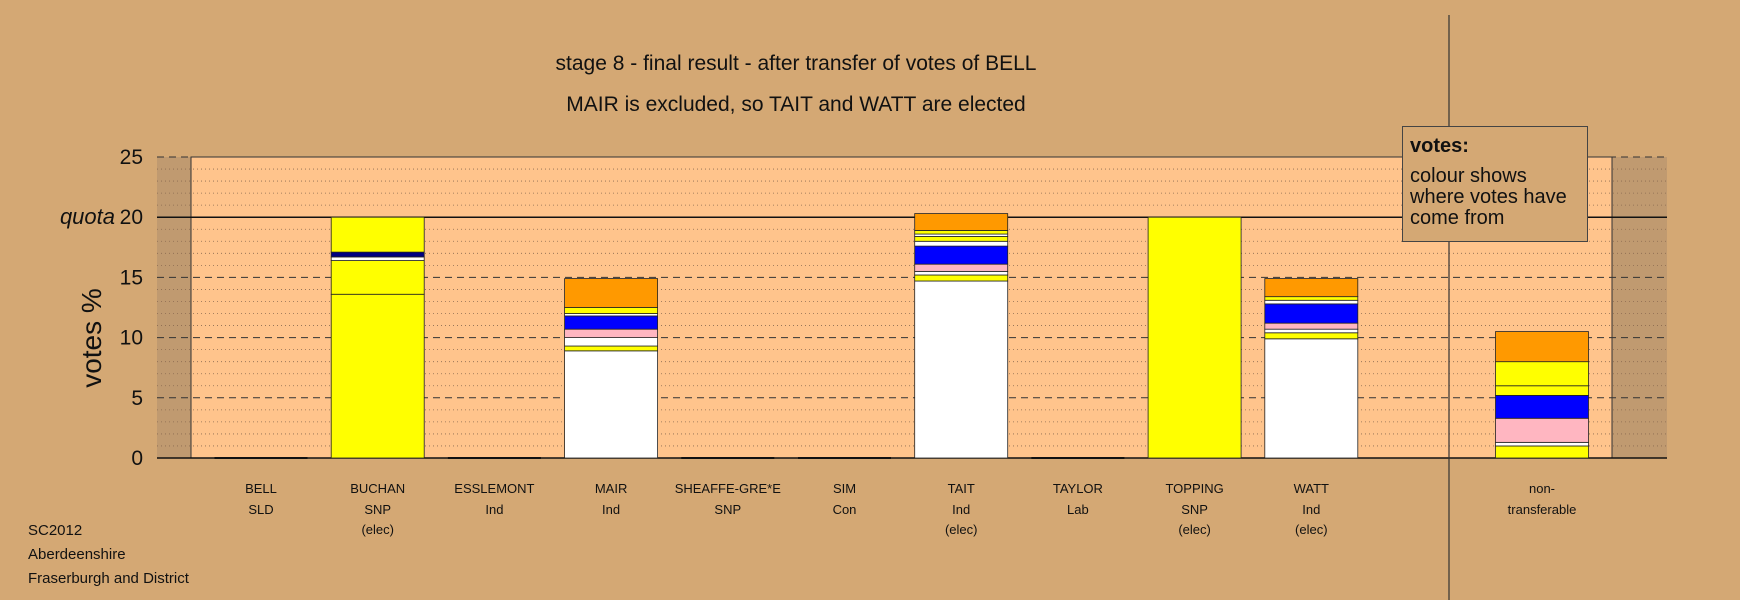  What do you see at coordinates (131, 157) in the screenshot?
I see `y-tick-label: 25` at bounding box center [131, 157].